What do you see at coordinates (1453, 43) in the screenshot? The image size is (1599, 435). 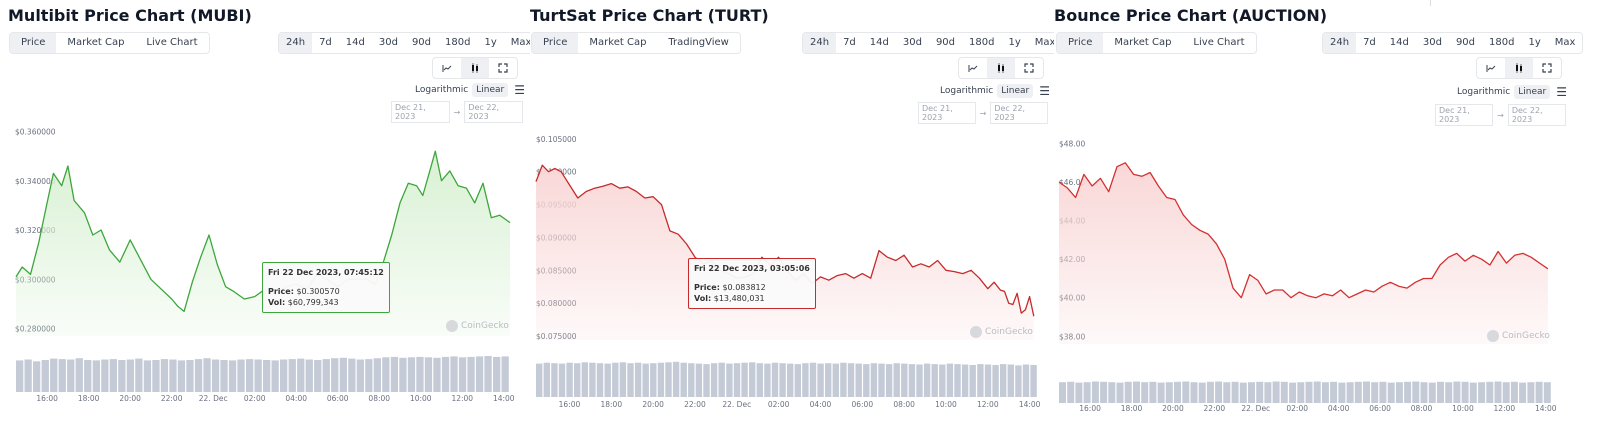 I see `range-selector: 24h 7d 14d 30d 90d 180d 1y Max` at bounding box center [1453, 43].